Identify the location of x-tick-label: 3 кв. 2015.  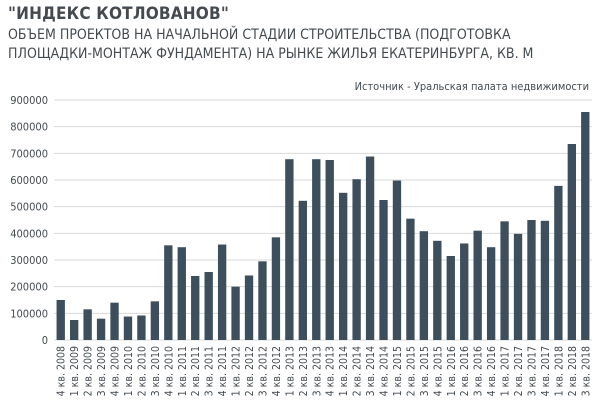
(425, 371).